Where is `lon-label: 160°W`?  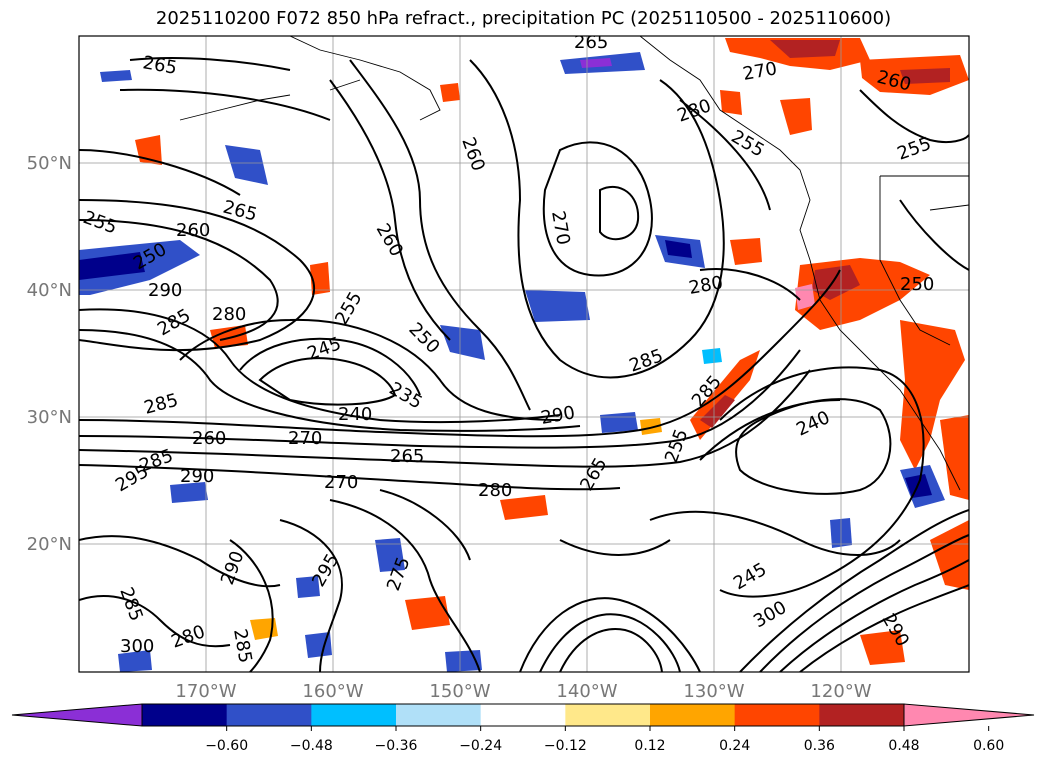 lon-label: 160°W is located at coordinates (332, 691).